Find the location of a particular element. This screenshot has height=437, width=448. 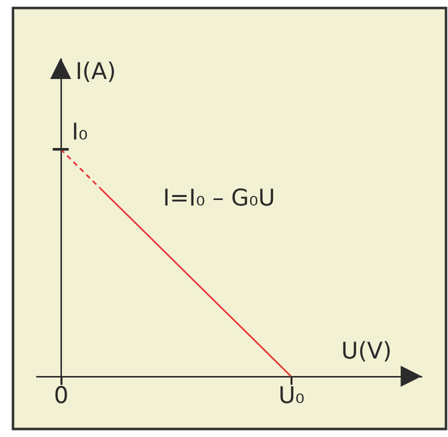

y-axis-title: I(A) is located at coordinates (96, 72).